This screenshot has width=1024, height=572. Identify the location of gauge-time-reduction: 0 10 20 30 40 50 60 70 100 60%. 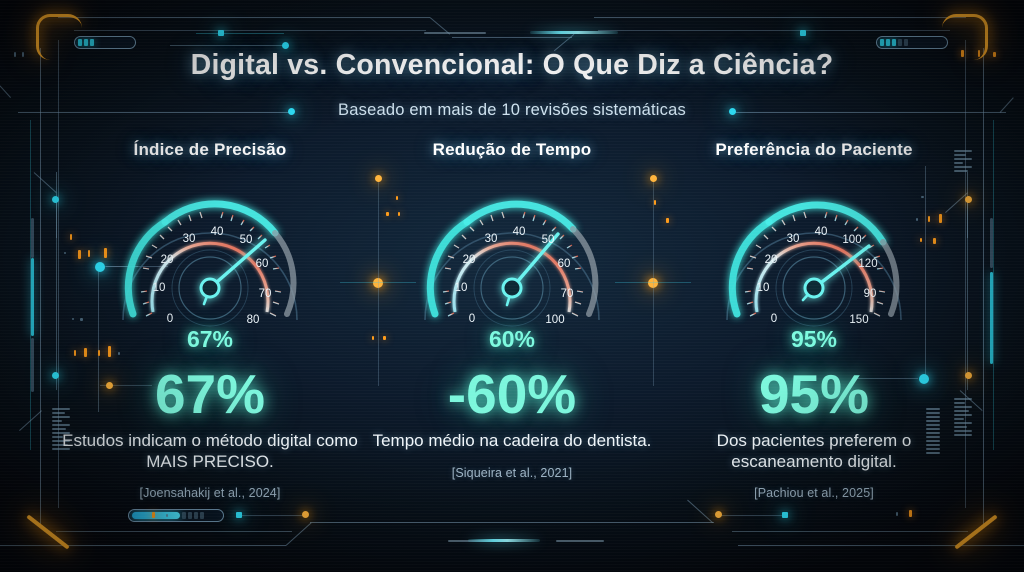
(512, 262).